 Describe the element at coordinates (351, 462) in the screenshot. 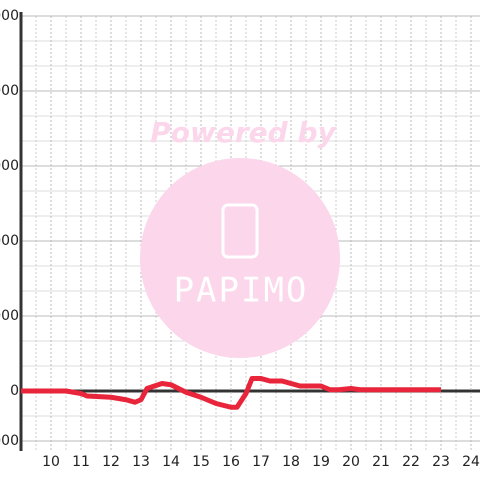

I see `x-tick-label: 20` at that location.